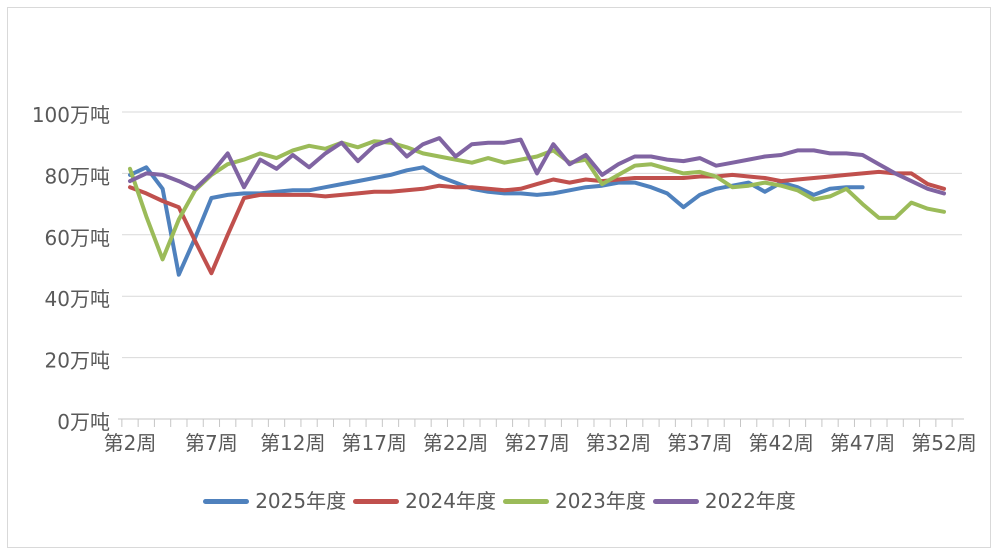 This screenshot has width=999, height=556. What do you see at coordinates (943, 443) in the screenshot?
I see `x-axis-label-week-52: 第52周` at bounding box center [943, 443].